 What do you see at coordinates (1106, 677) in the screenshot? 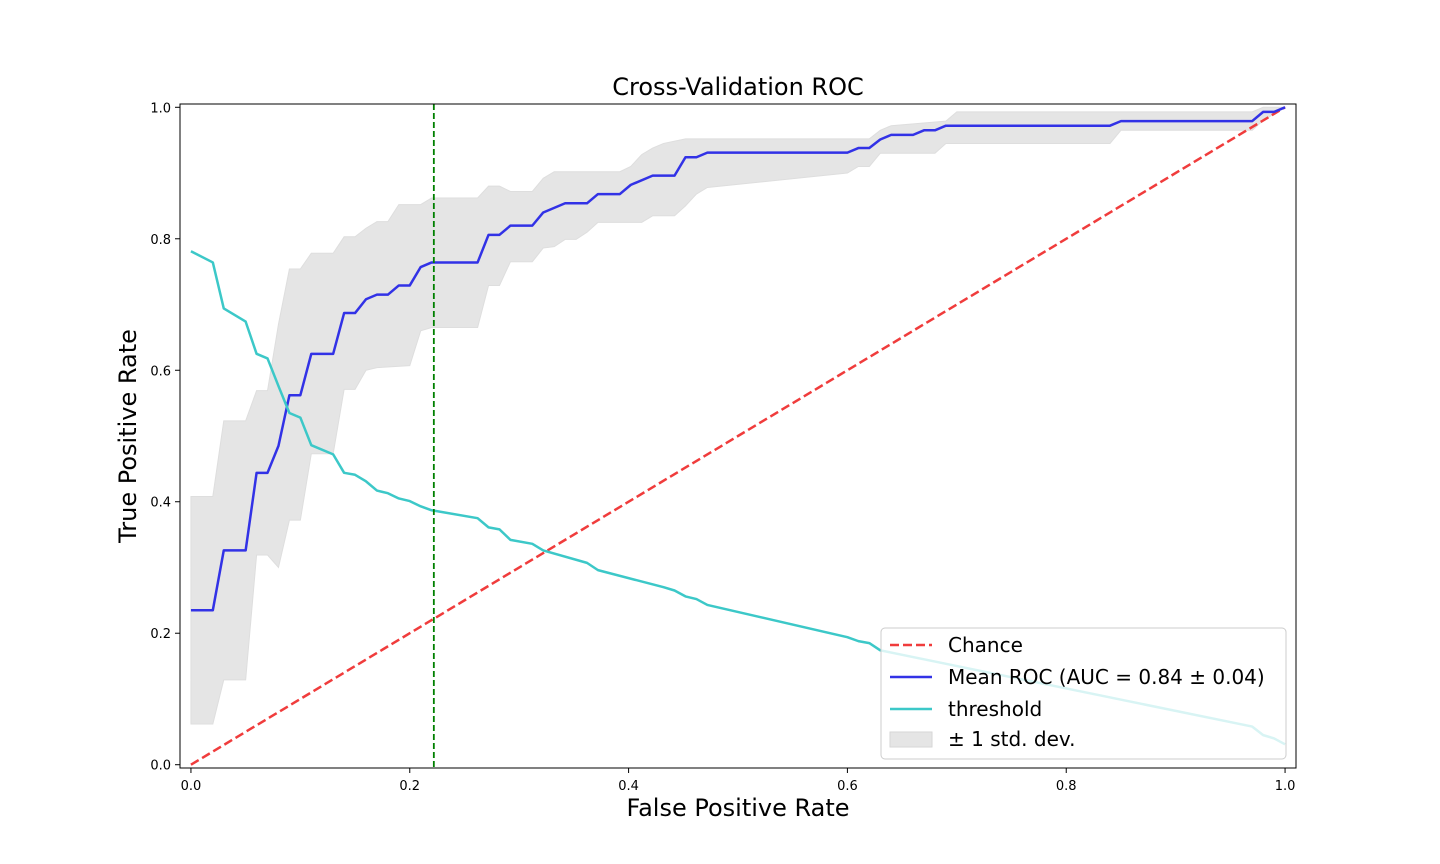
I see `legend-label-mean-roc: Mean ROC (AUC = 0.84 ± 0.04)` at bounding box center [1106, 677].